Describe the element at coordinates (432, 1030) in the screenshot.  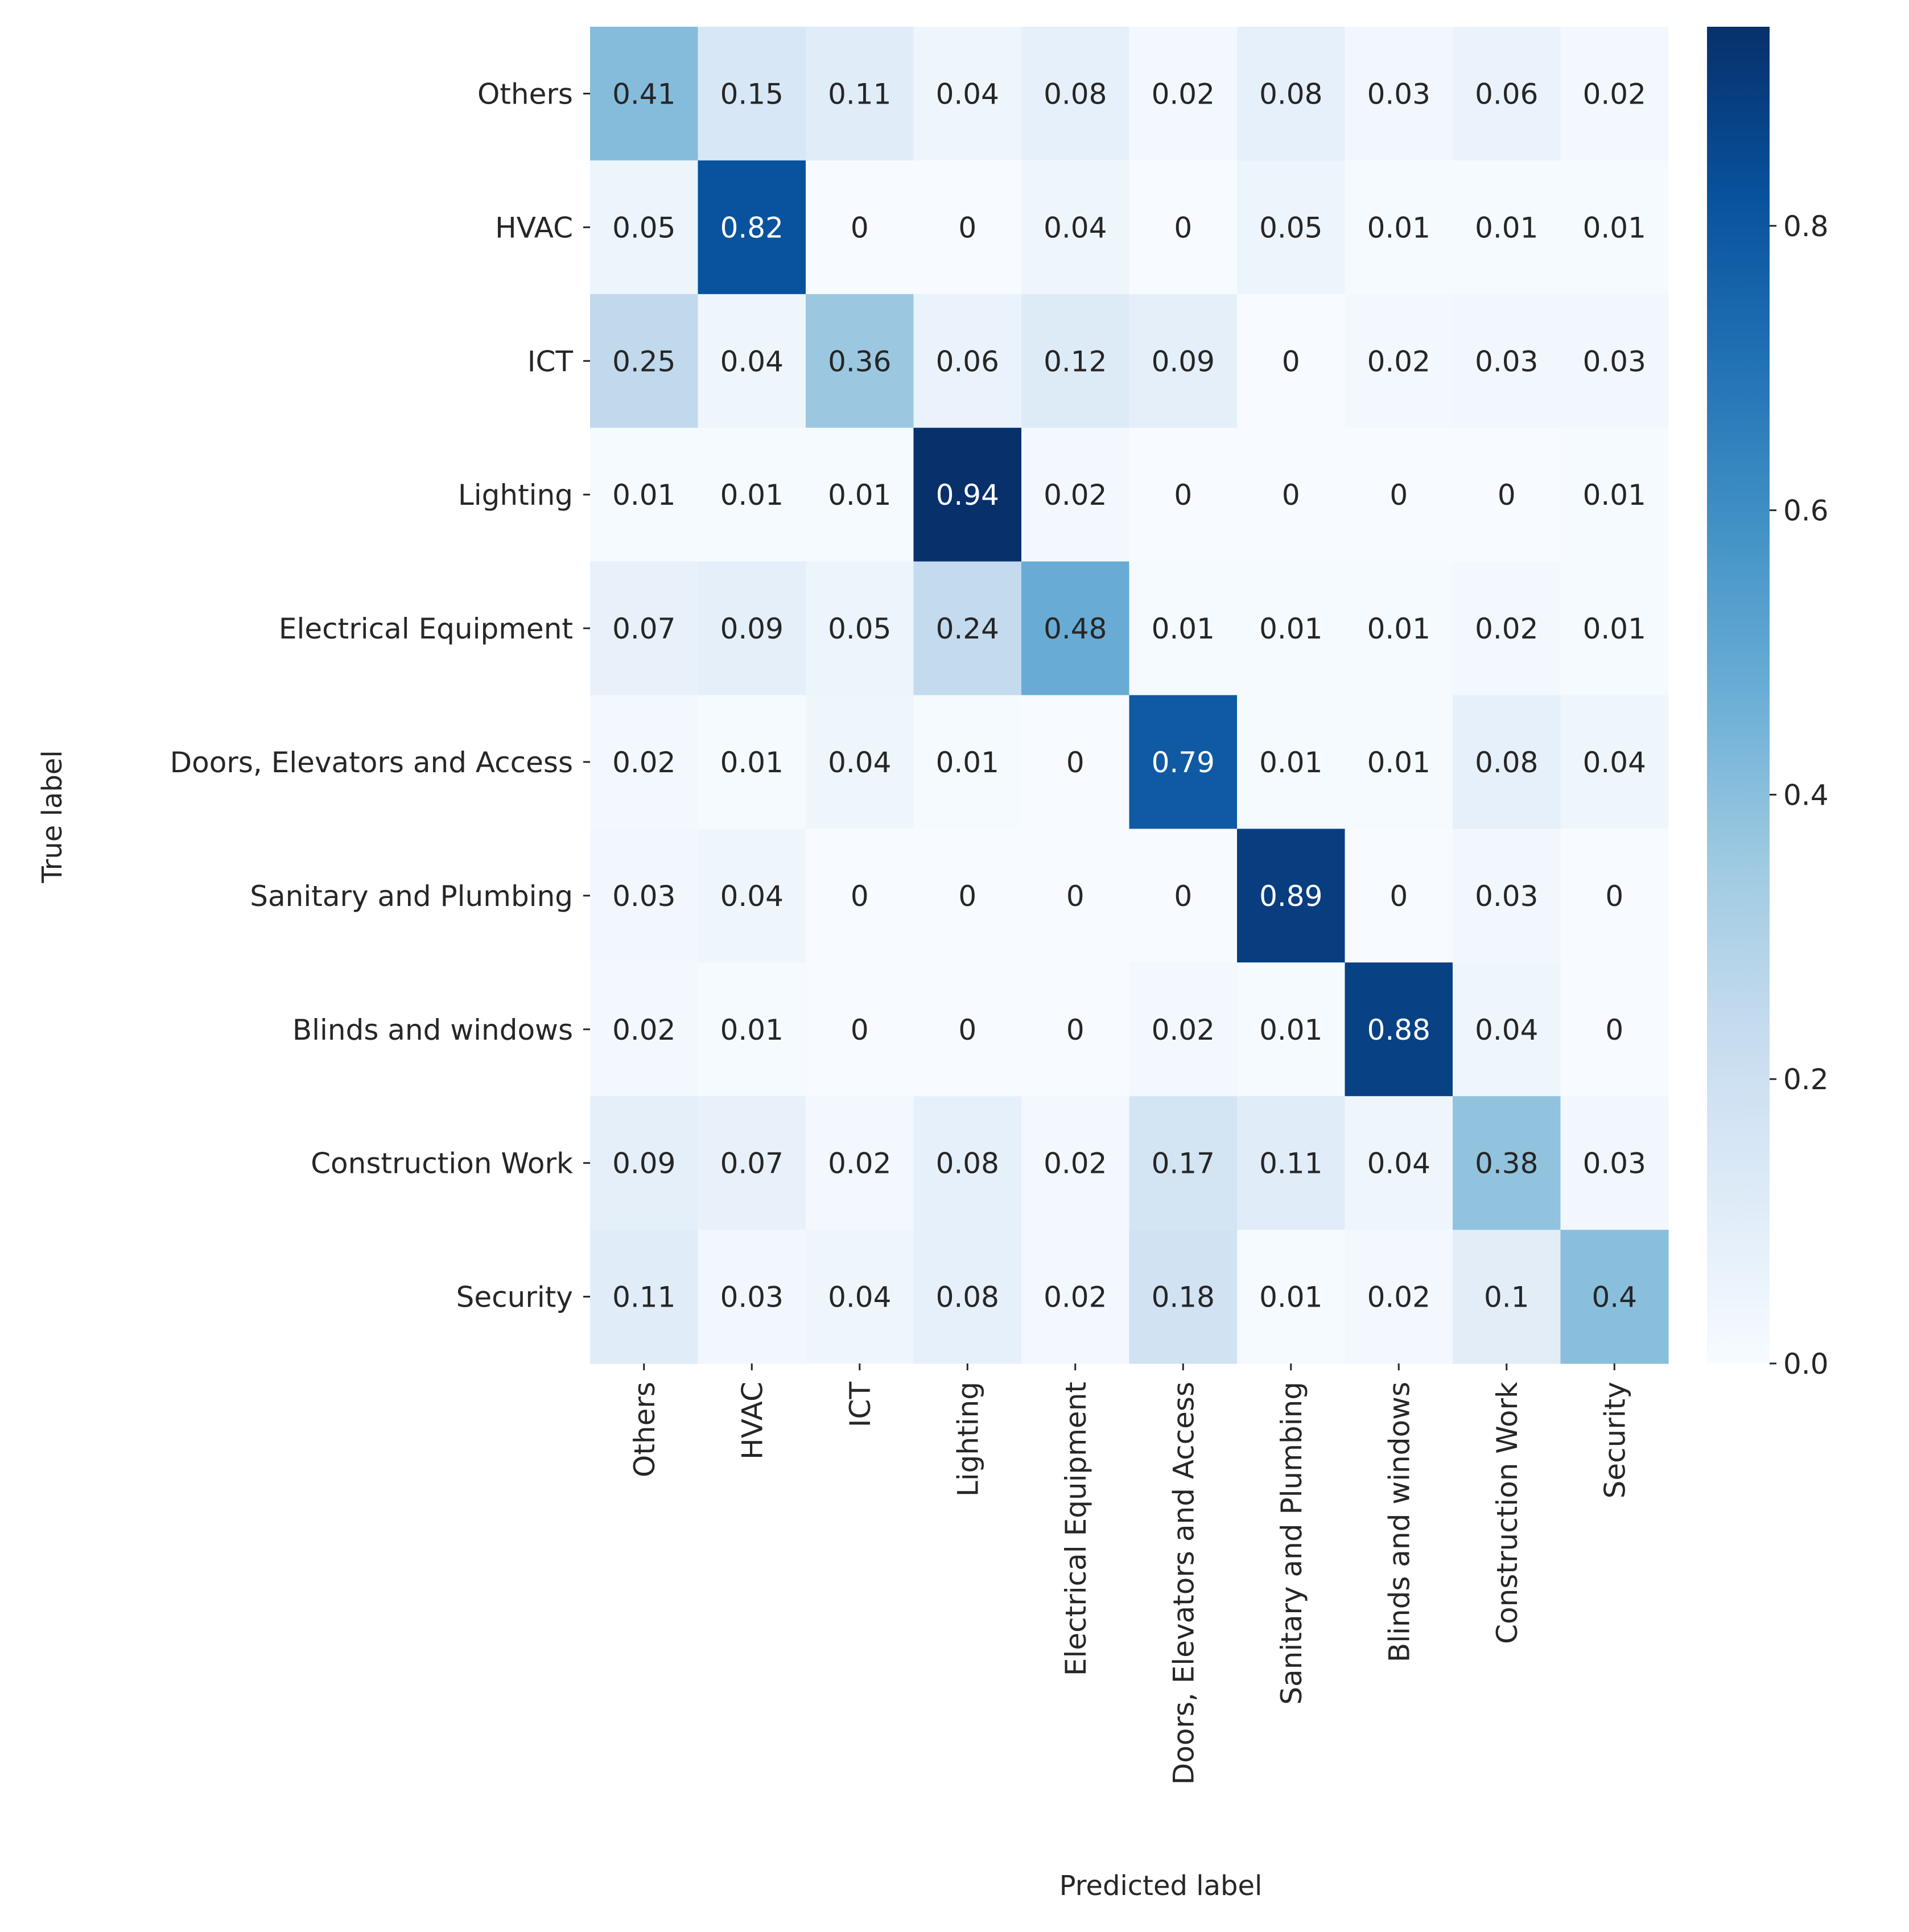
I see `y-tick-label: Blinds and windows` at that location.